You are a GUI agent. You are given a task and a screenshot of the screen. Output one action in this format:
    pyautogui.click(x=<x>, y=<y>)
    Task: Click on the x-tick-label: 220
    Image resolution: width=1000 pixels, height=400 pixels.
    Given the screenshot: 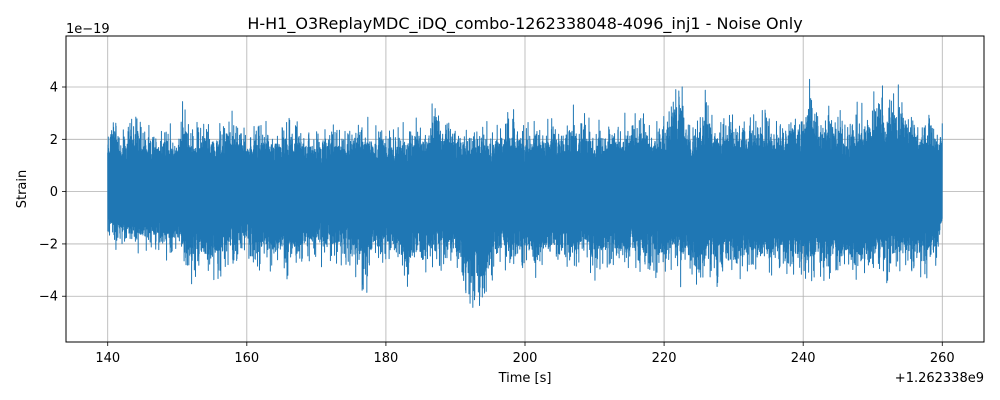 What is the action you would take?
    pyautogui.click(x=664, y=358)
    